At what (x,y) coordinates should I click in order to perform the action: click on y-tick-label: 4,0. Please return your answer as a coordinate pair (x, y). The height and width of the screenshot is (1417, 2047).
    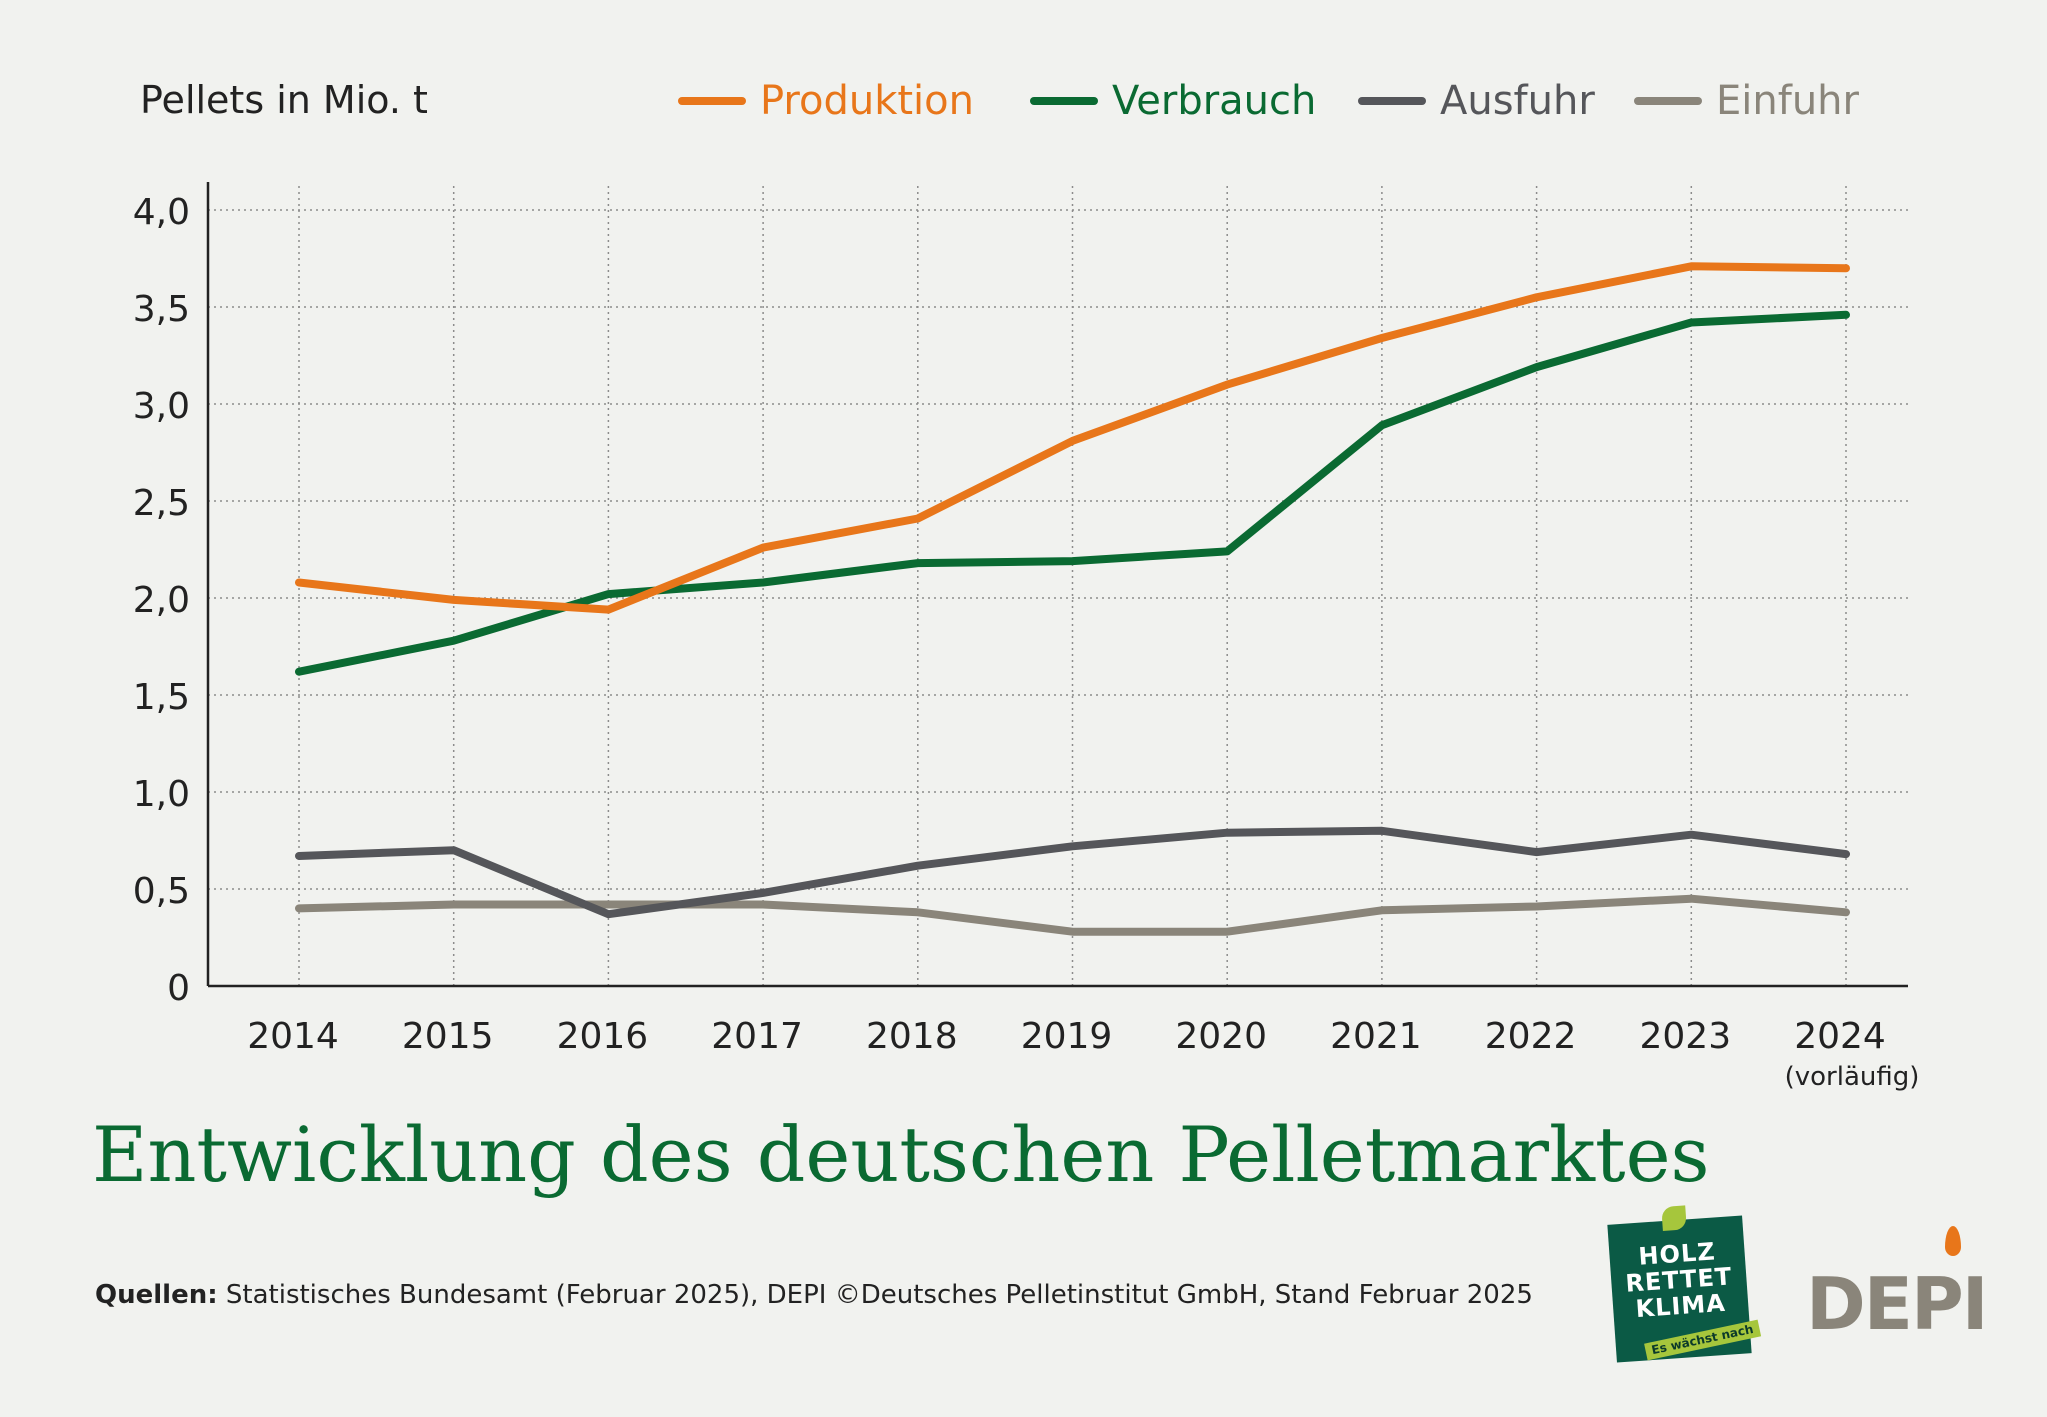
    Looking at the image, I should click on (161, 212).